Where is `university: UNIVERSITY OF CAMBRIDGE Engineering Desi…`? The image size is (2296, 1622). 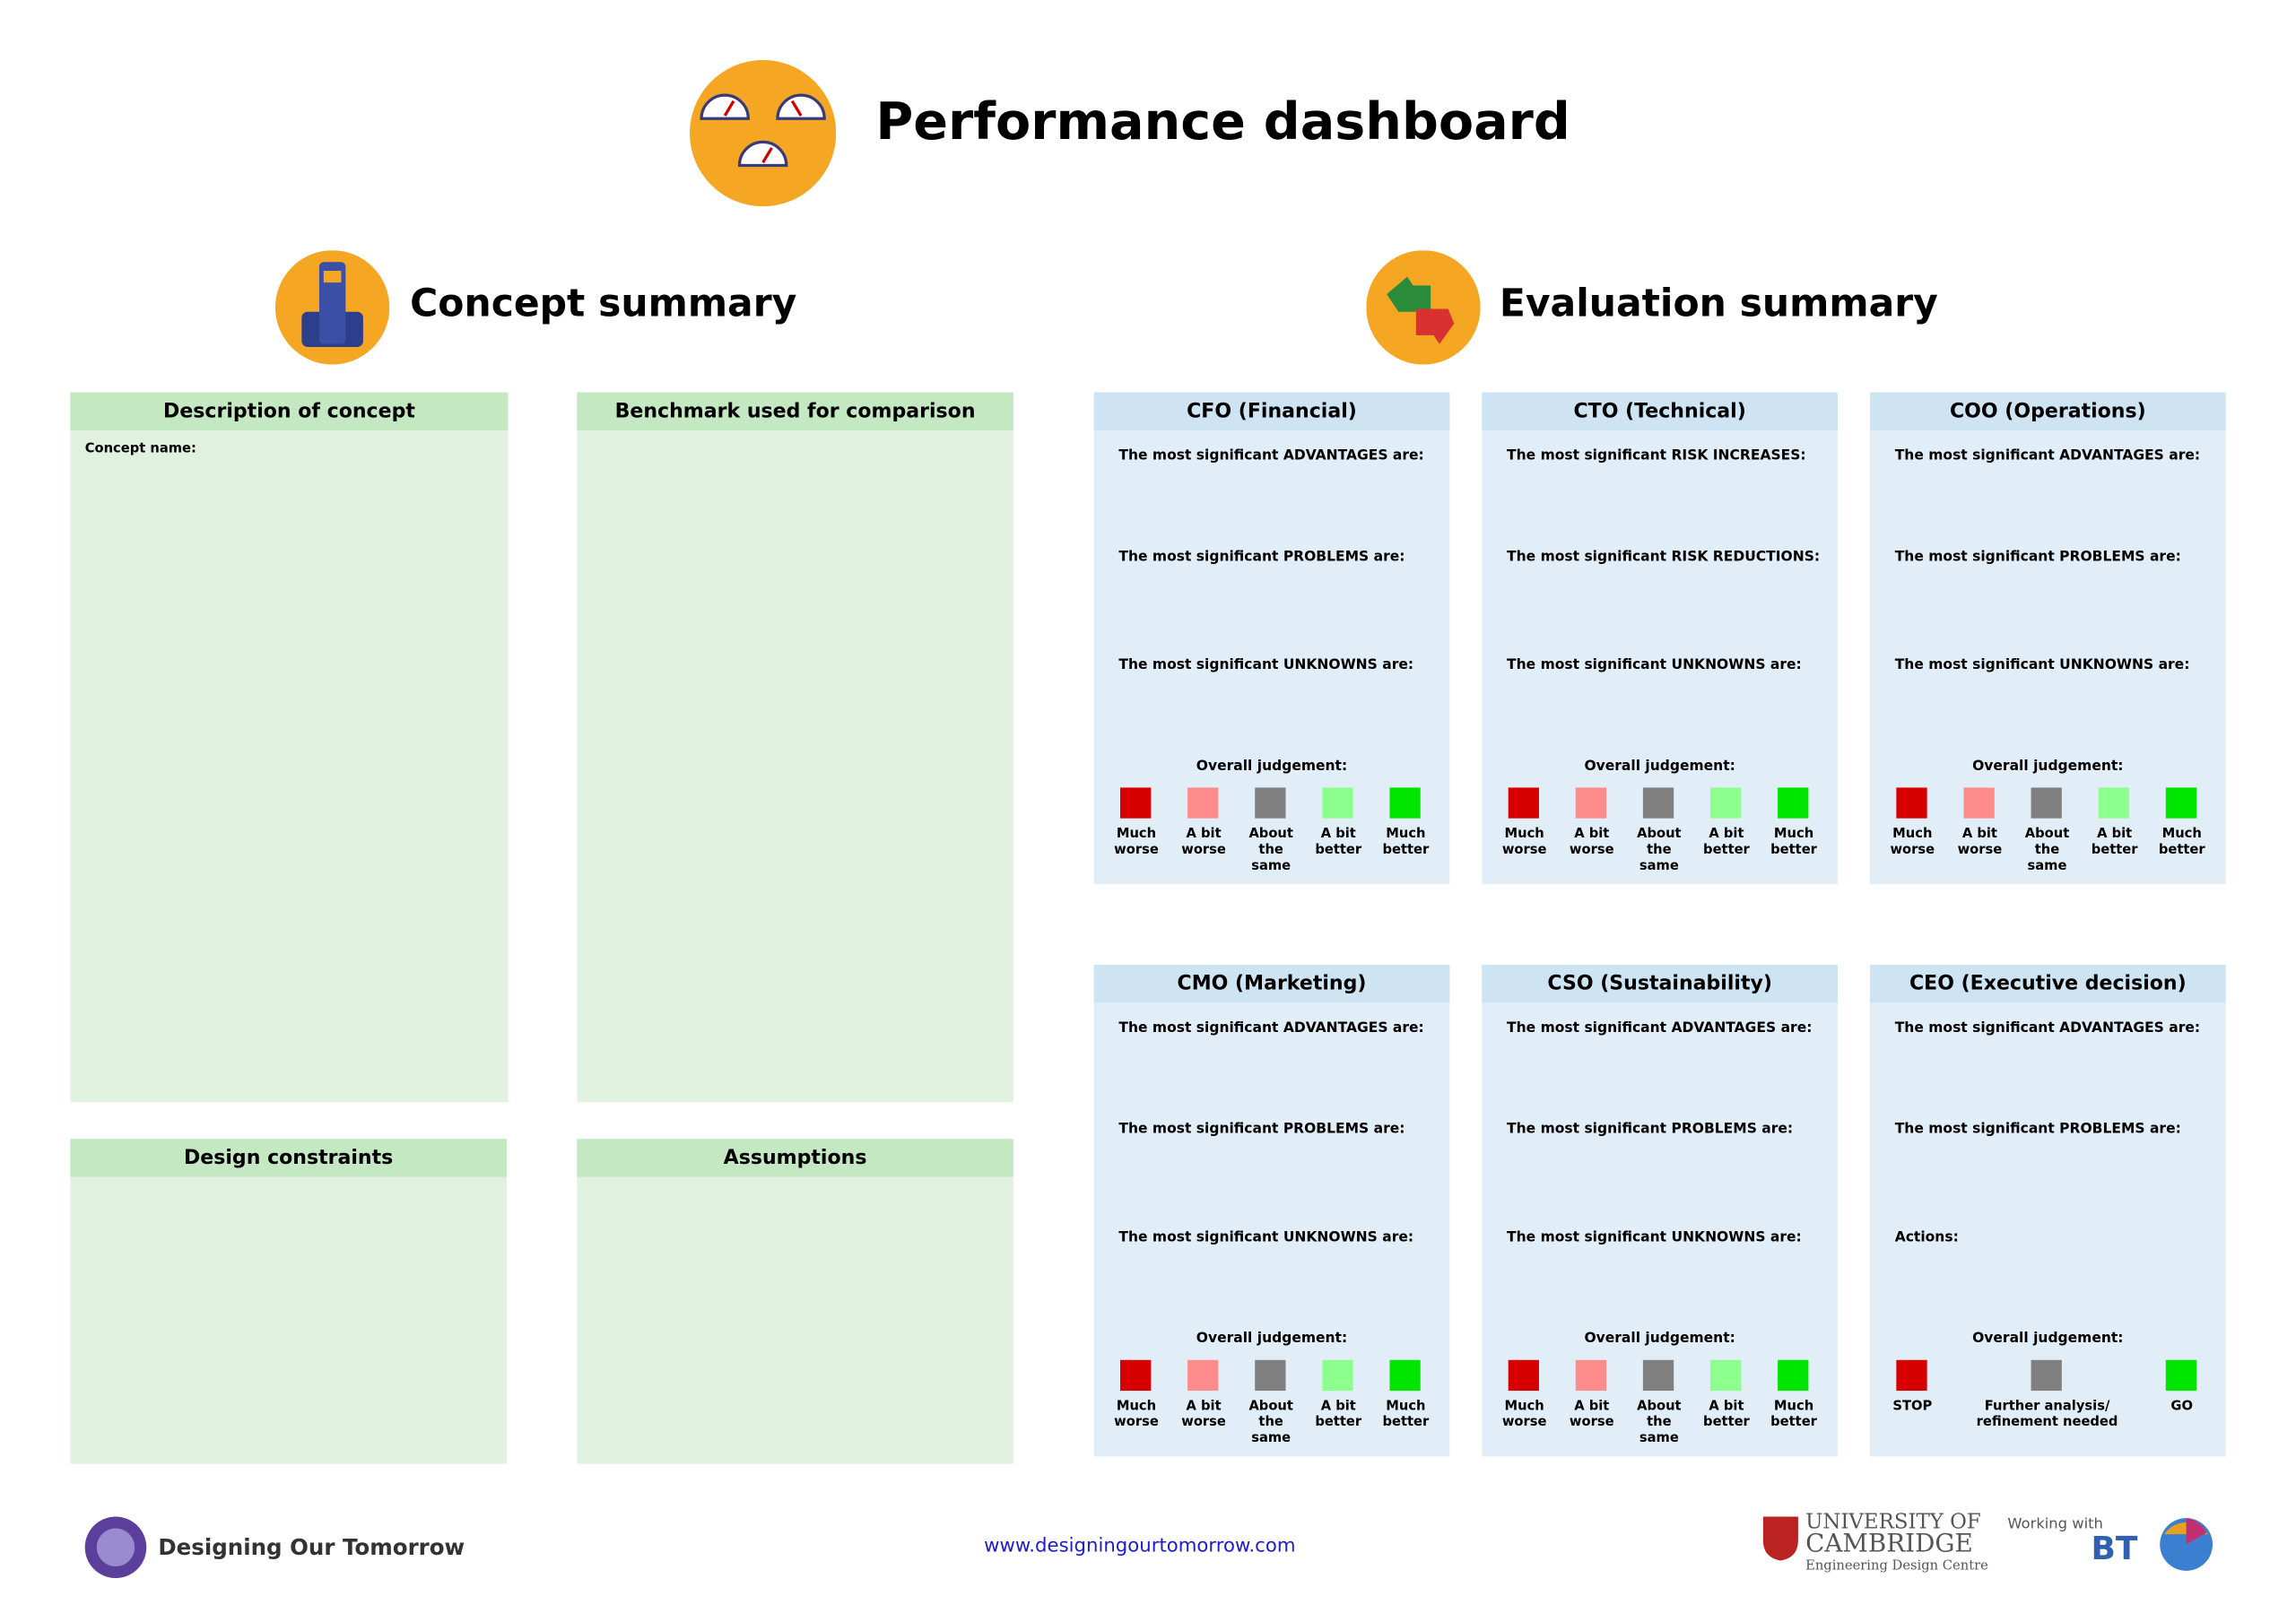
university: UNIVERSITY OF CAMBRIDGE Engineering Desi… is located at coordinates (1896, 1545).